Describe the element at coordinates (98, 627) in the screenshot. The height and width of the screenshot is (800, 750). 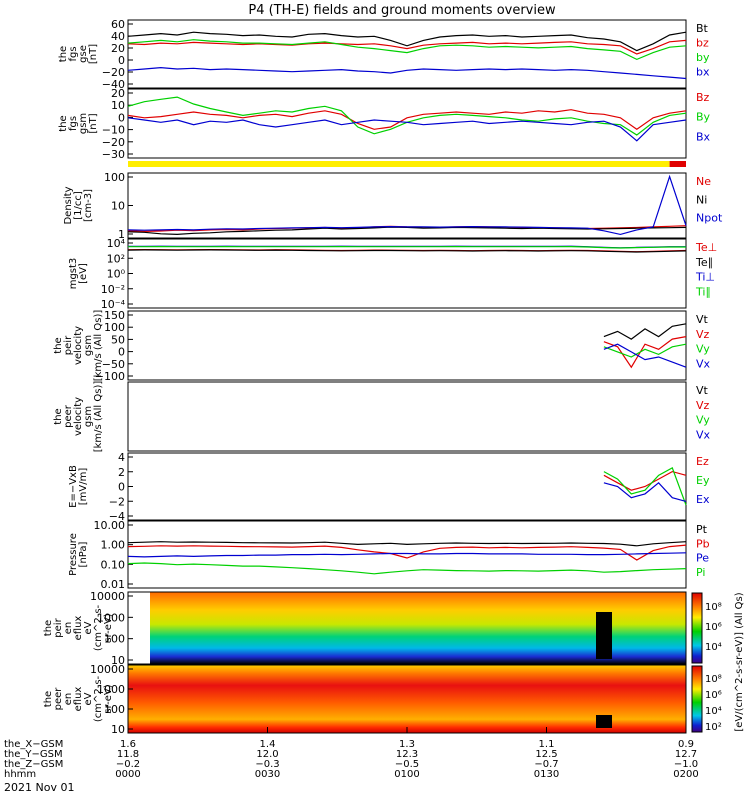
I see `y-axis-label: (cm^2-s-` at that location.